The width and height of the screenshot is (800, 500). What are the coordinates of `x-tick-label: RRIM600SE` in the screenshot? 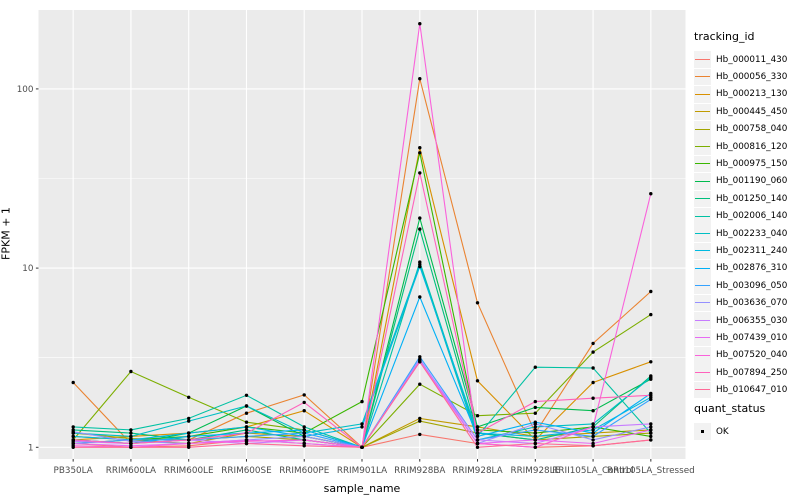 It's located at (246, 471).